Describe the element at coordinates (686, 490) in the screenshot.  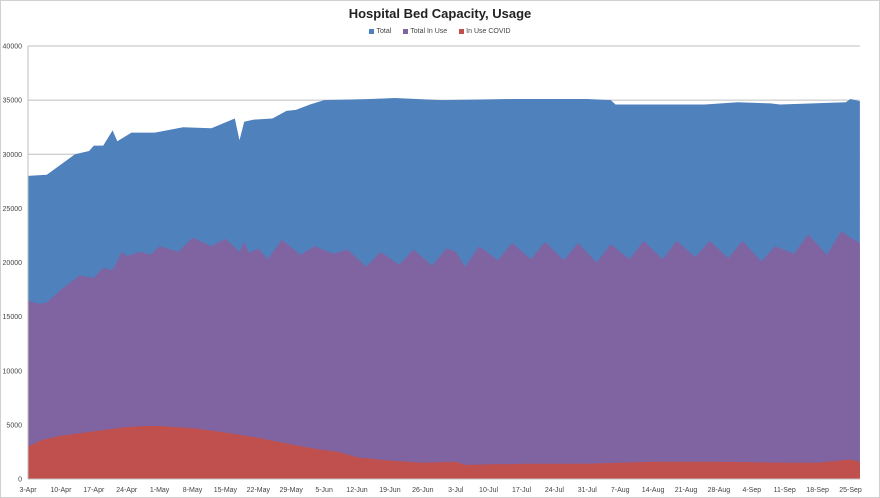
I see `x-tick-label: 21-Aug` at that location.